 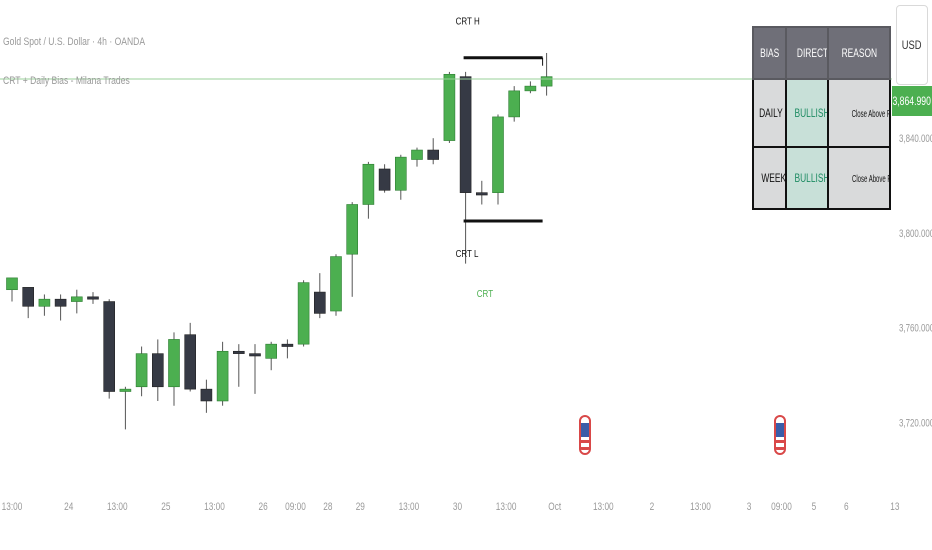 What do you see at coordinates (769, 178) in the screenshot?
I see `bias-cell: WEEKLY` at bounding box center [769, 178].